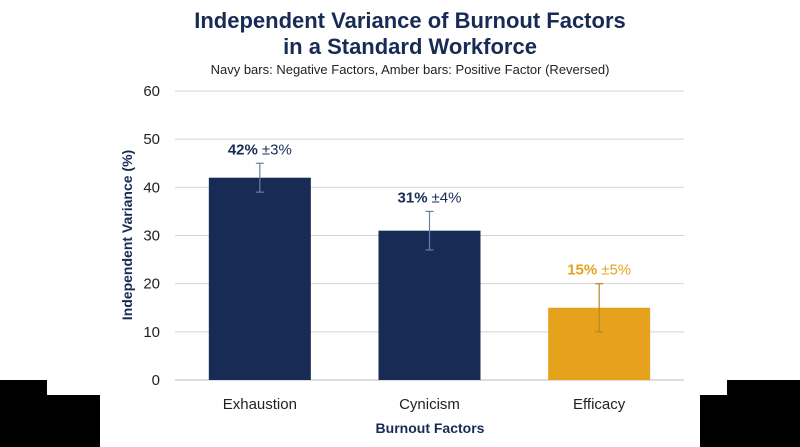 The image size is (800, 447). I want to click on data-label-exhaustion: 42% ±3%, so click(260, 149).